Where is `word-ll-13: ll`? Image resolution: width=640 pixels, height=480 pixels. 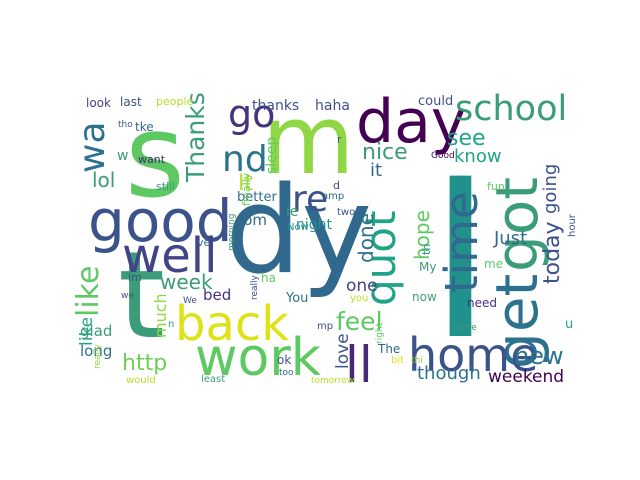 word-ll-13: ll is located at coordinates (359, 365).